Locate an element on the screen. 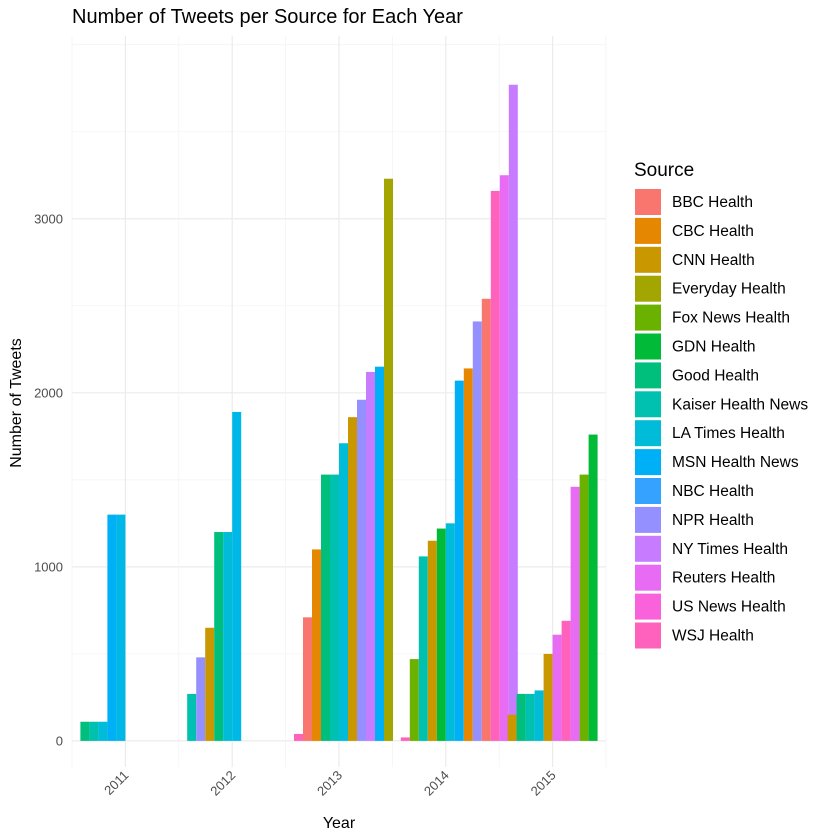 Image resolution: width=840 pixels, height=840 pixels. x-tick-label: 2013 is located at coordinates (329, 783).